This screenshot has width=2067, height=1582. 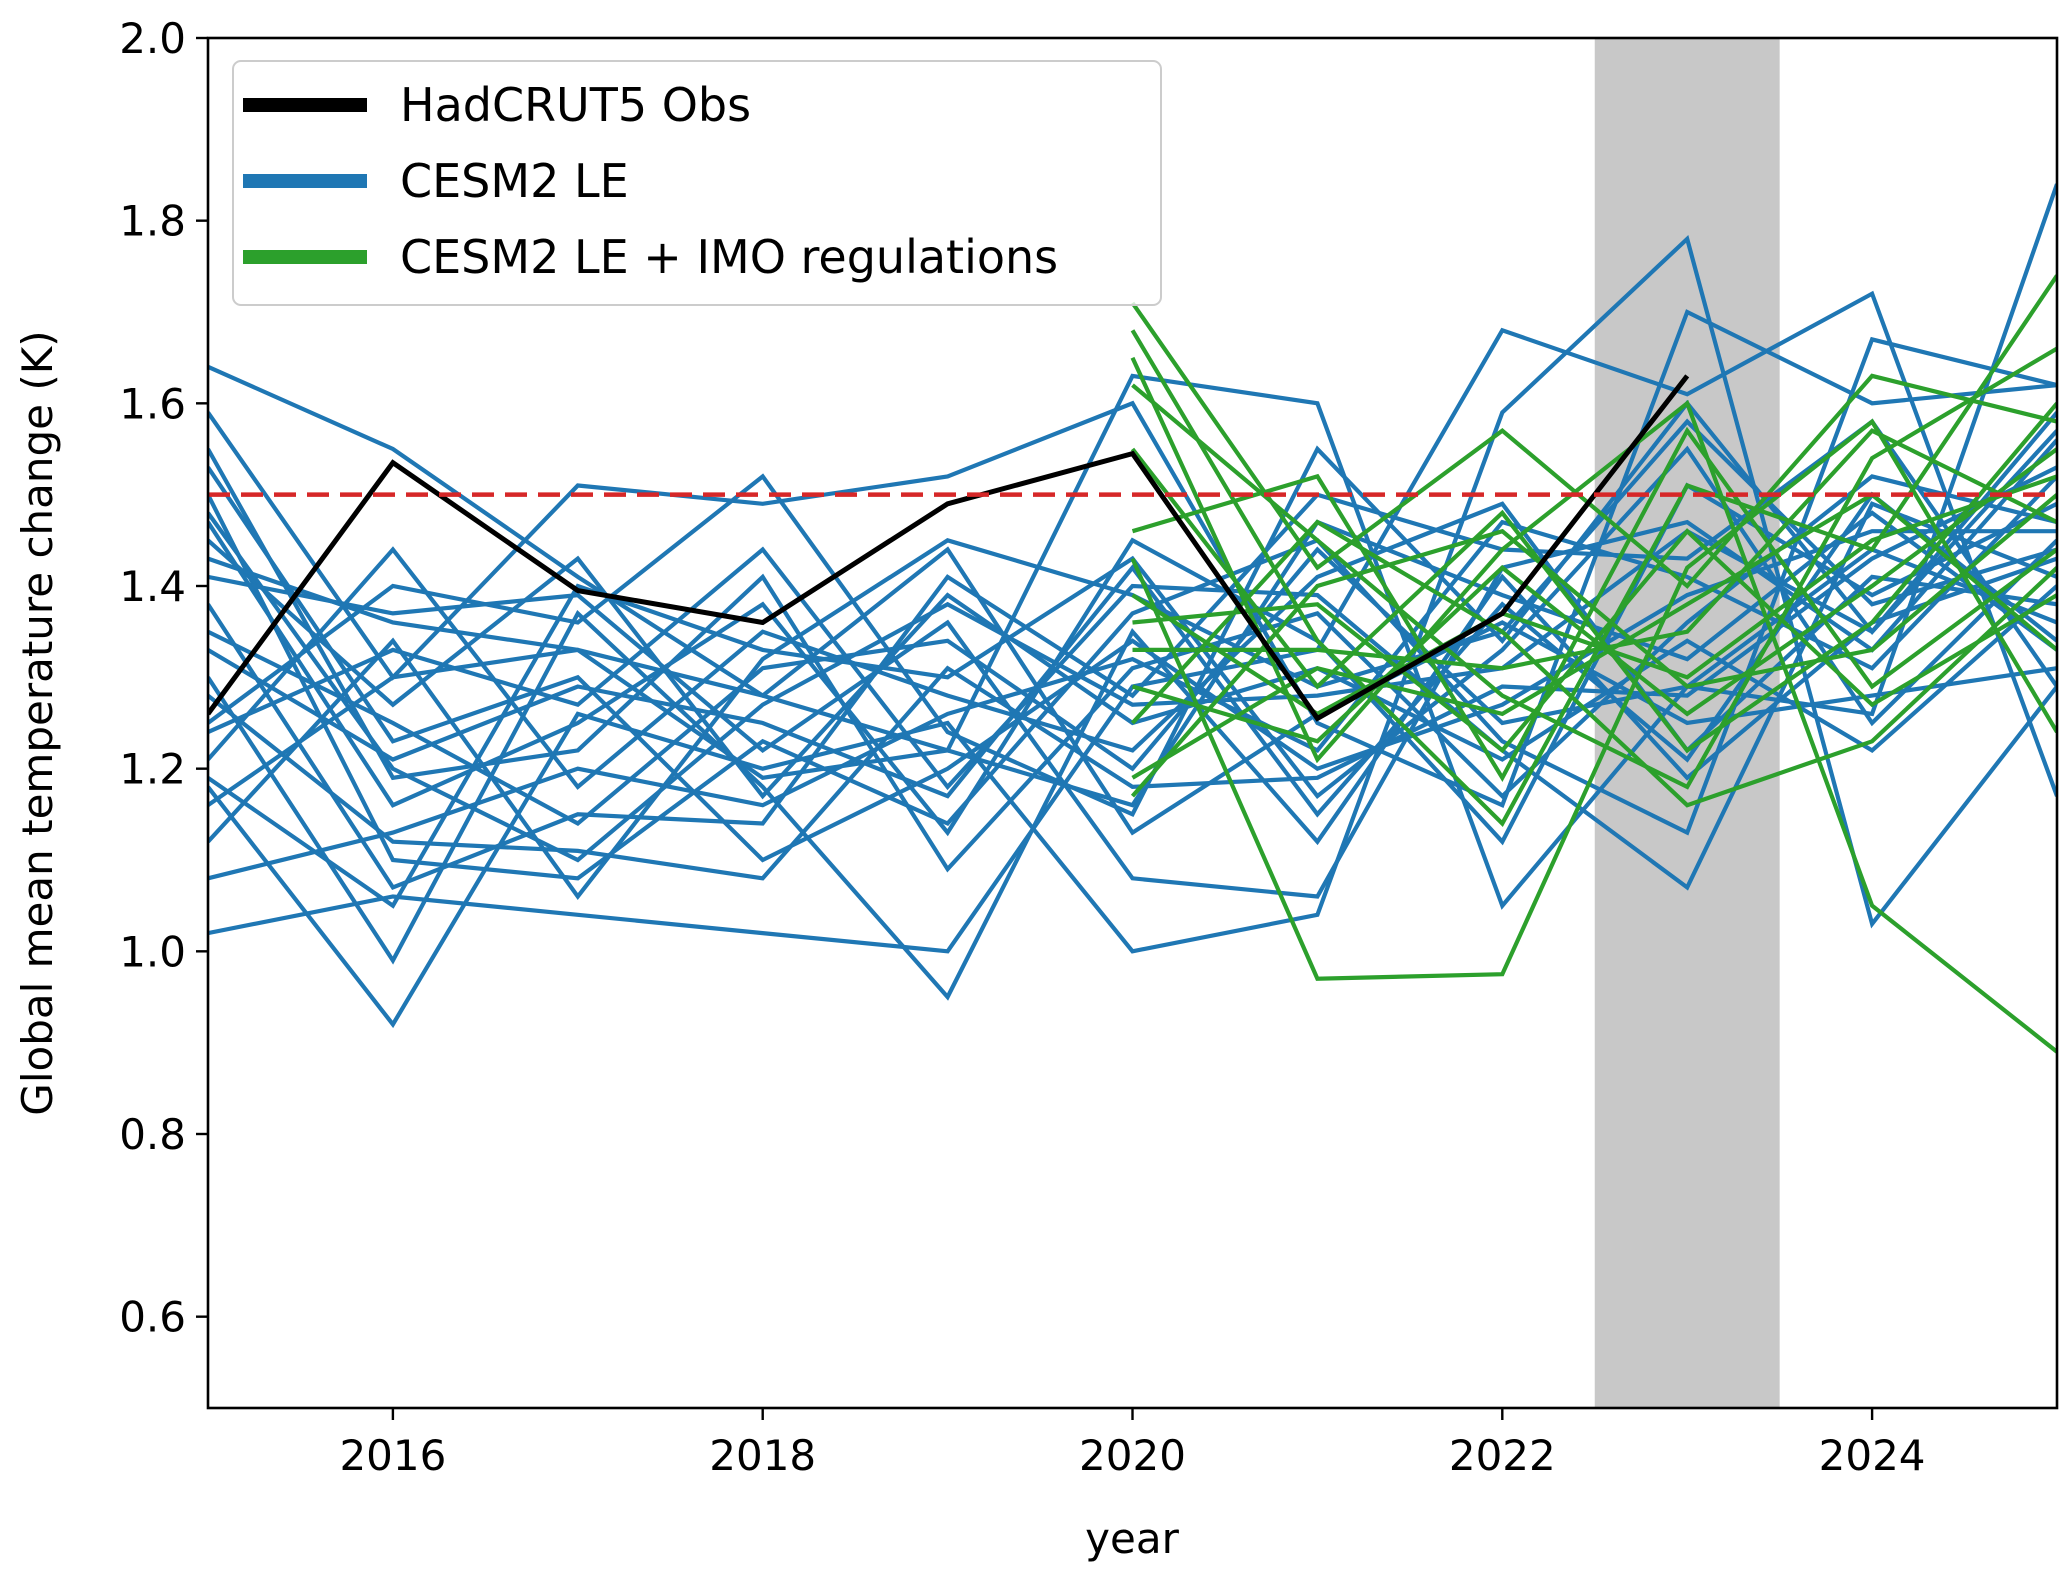 I want to click on y-tick-label: 1.6, so click(x=152, y=403).